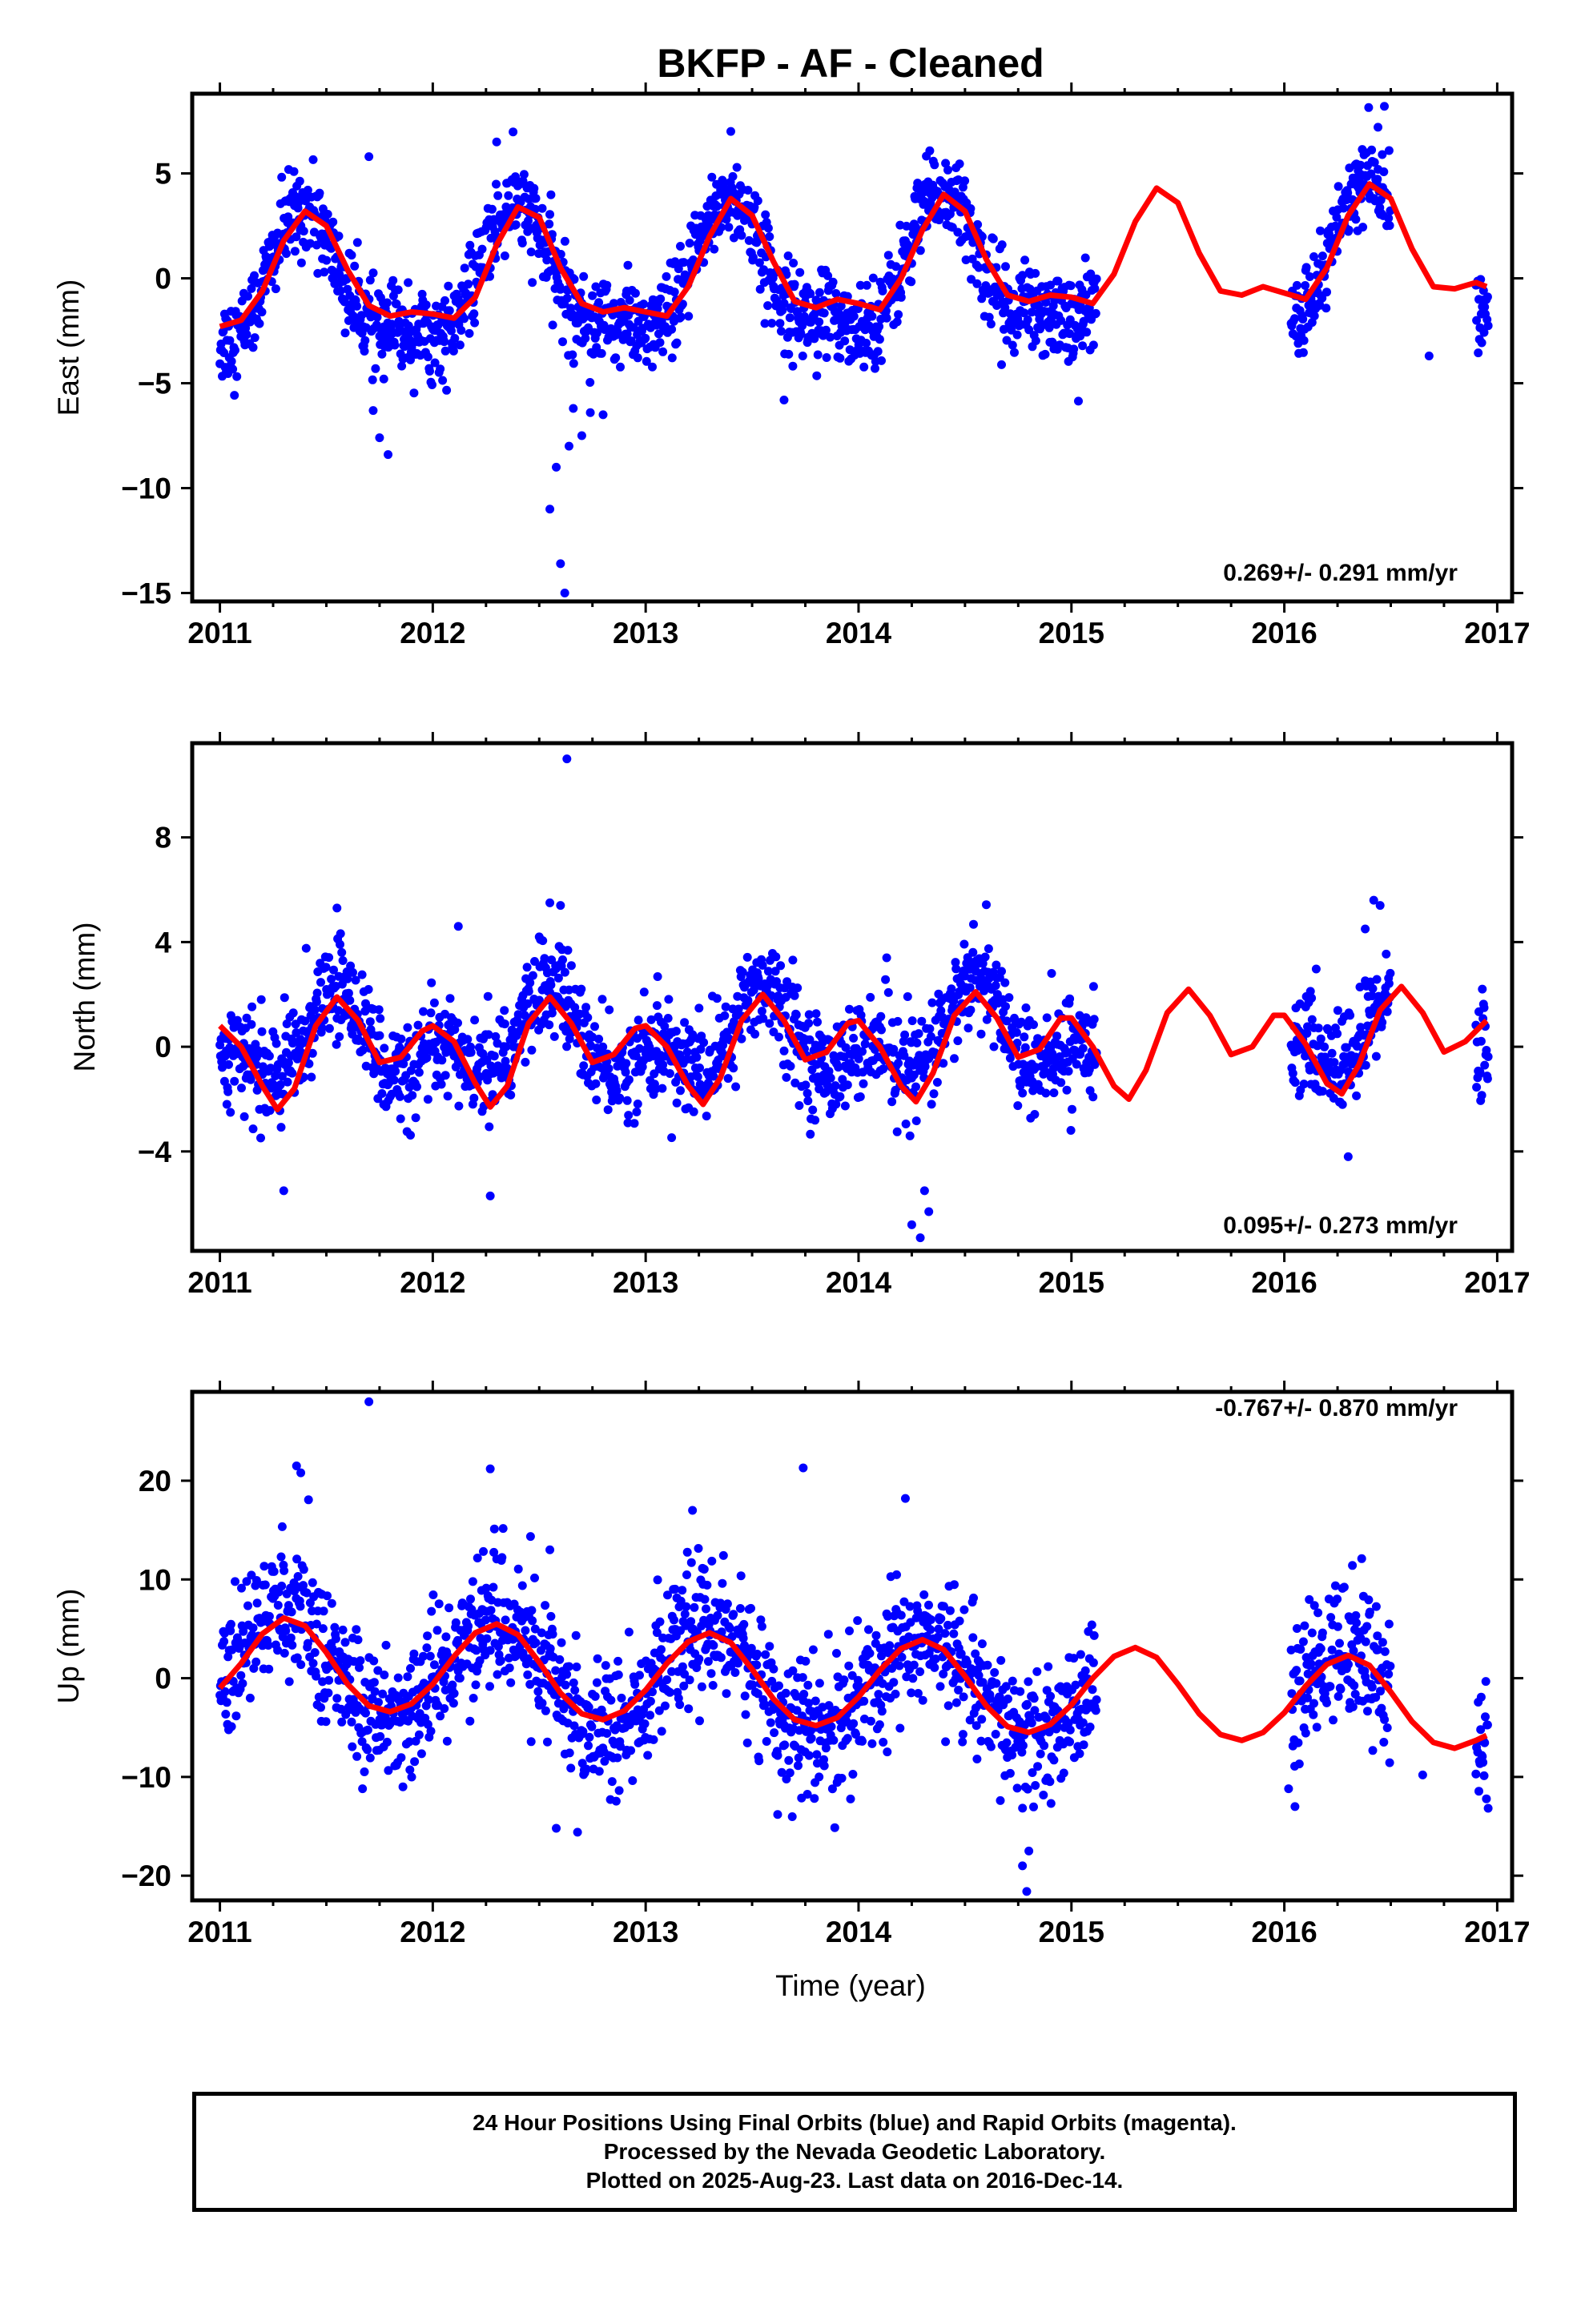 The image size is (1589, 2324). What do you see at coordinates (1071, 1932) in the screenshot?
I see `x-tick-label: 2015` at bounding box center [1071, 1932].